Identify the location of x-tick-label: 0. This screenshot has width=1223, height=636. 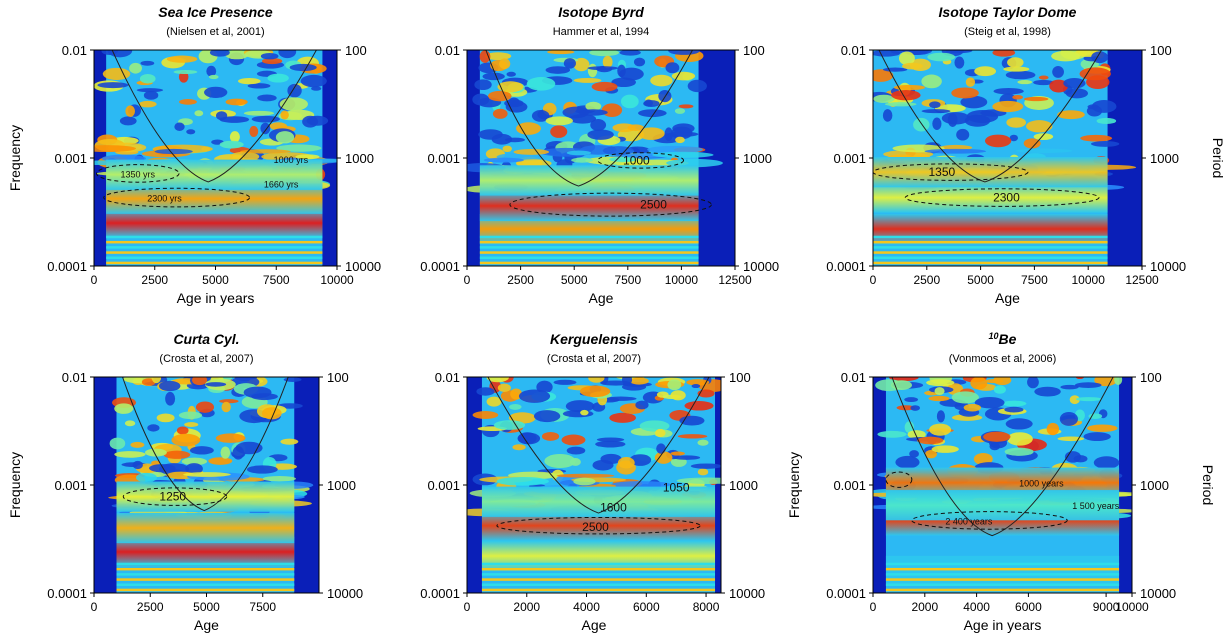
(873, 280).